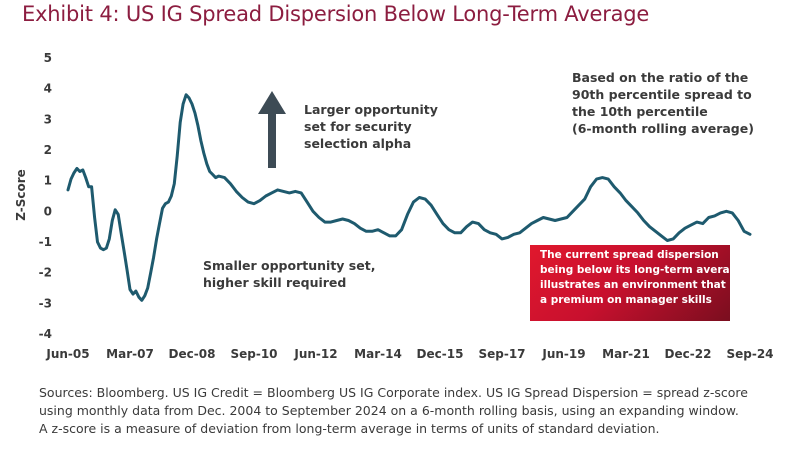  I want to click on x-tick-label: Mar-07, so click(130, 354).